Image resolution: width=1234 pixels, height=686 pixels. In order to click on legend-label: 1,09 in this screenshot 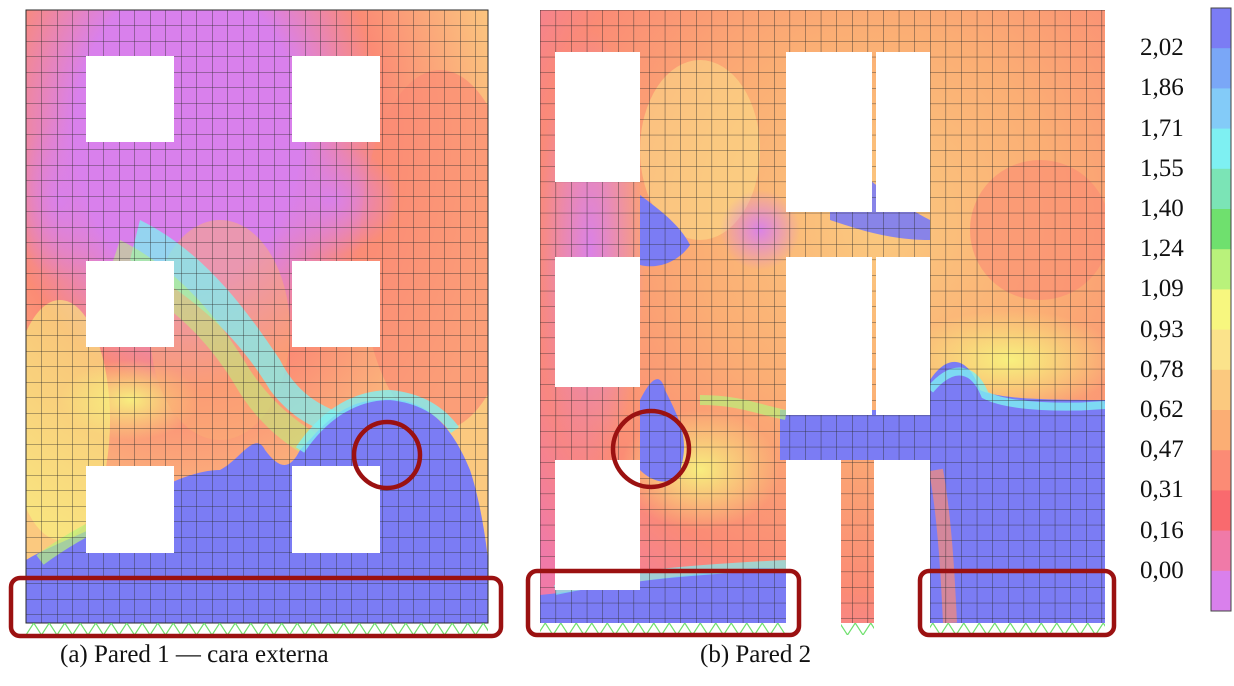, I will do `click(1162, 289)`.